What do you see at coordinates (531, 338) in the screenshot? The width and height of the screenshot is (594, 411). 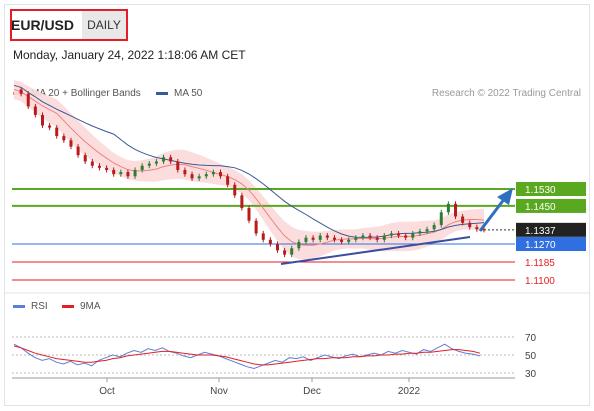 I see `rsi-tick-label: 70` at bounding box center [531, 338].